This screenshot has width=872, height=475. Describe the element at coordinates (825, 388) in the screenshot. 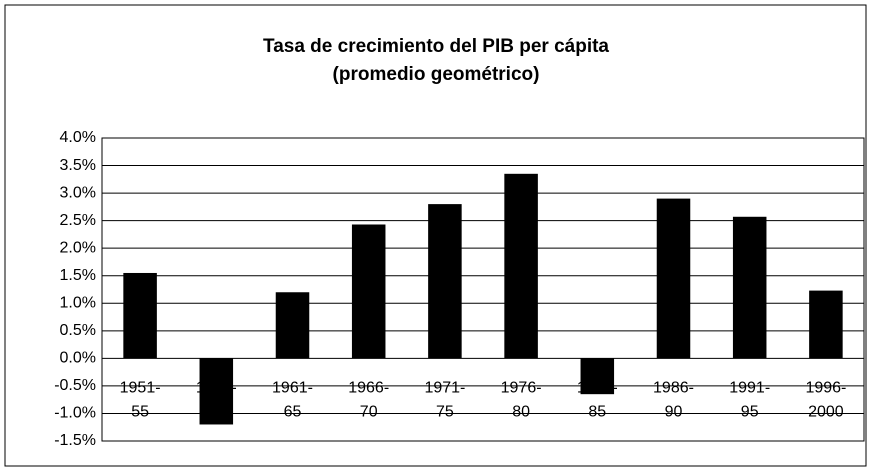

I see `x-tick-label-line: 1996-` at that location.